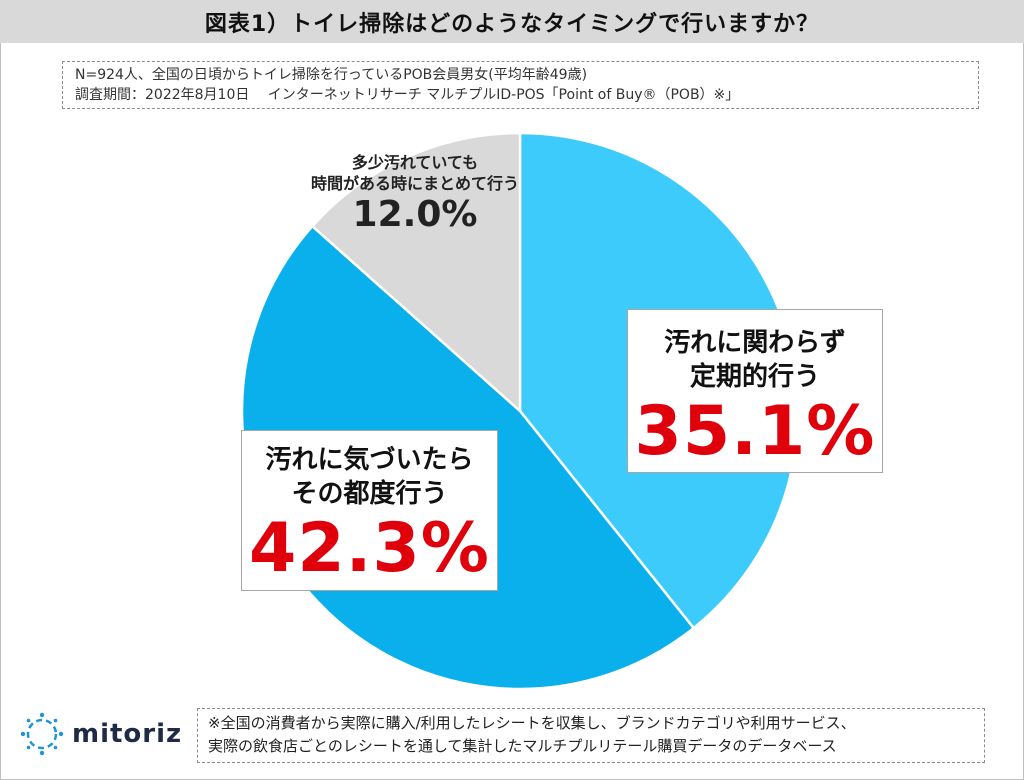 This screenshot has width=1024, height=780. I want to click on slice-value-each-time: 42.3%, so click(369, 548).